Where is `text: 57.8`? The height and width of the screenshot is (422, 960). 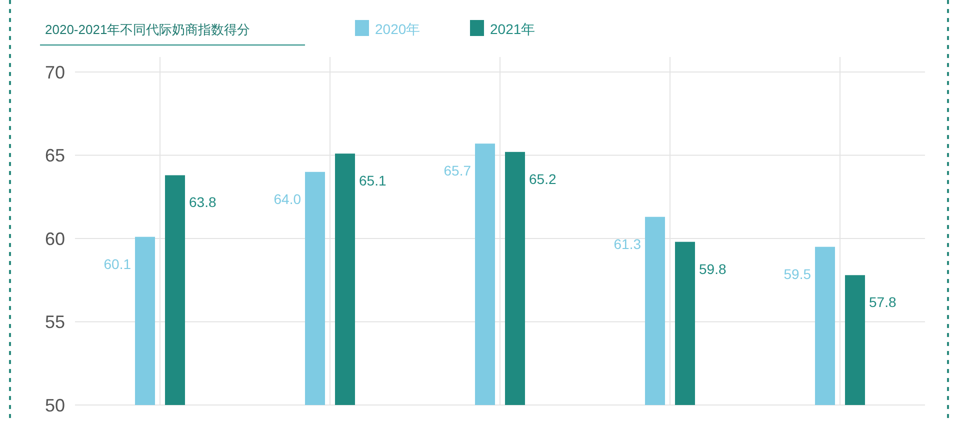
text: 57.8 is located at coordinates (882, 302).